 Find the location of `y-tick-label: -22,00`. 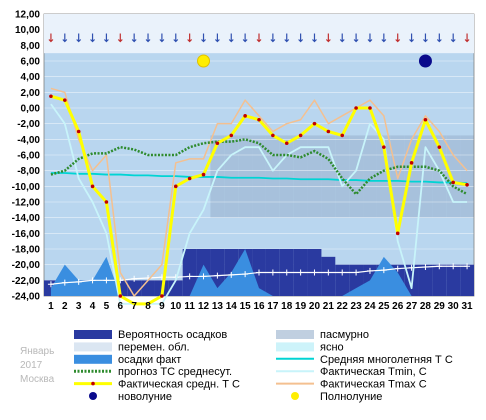

y-tick-label: -22,00 is located at coordinates (26, 281).